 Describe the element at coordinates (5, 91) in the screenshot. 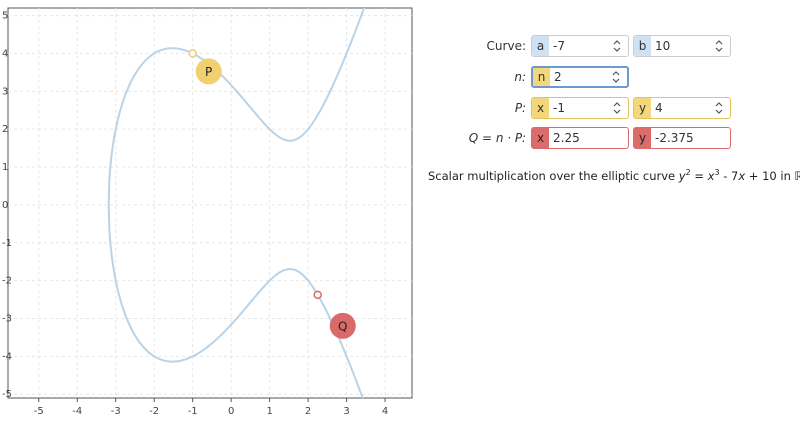

I see `y-tick-label: 3` at that location.